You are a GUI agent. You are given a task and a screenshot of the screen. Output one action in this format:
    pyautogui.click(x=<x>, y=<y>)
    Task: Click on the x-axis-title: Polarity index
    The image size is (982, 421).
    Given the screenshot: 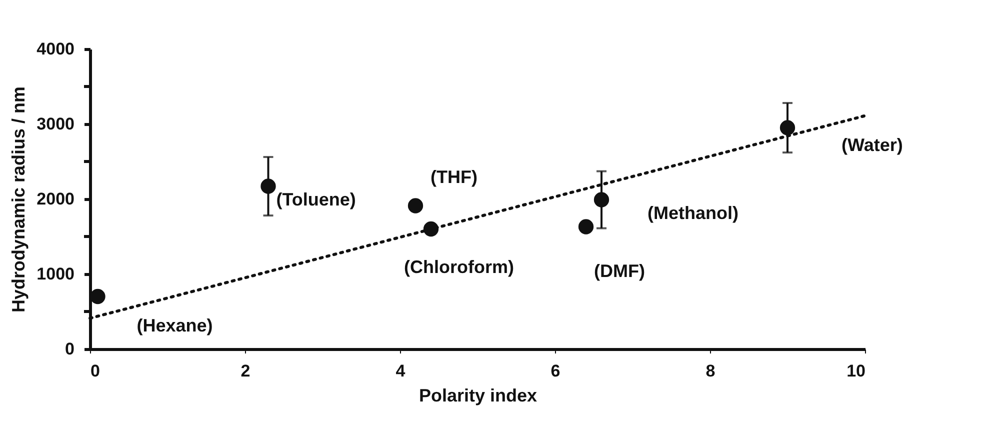 What is the action you would take?
    pyautogui.click(x=478, y=396)
    